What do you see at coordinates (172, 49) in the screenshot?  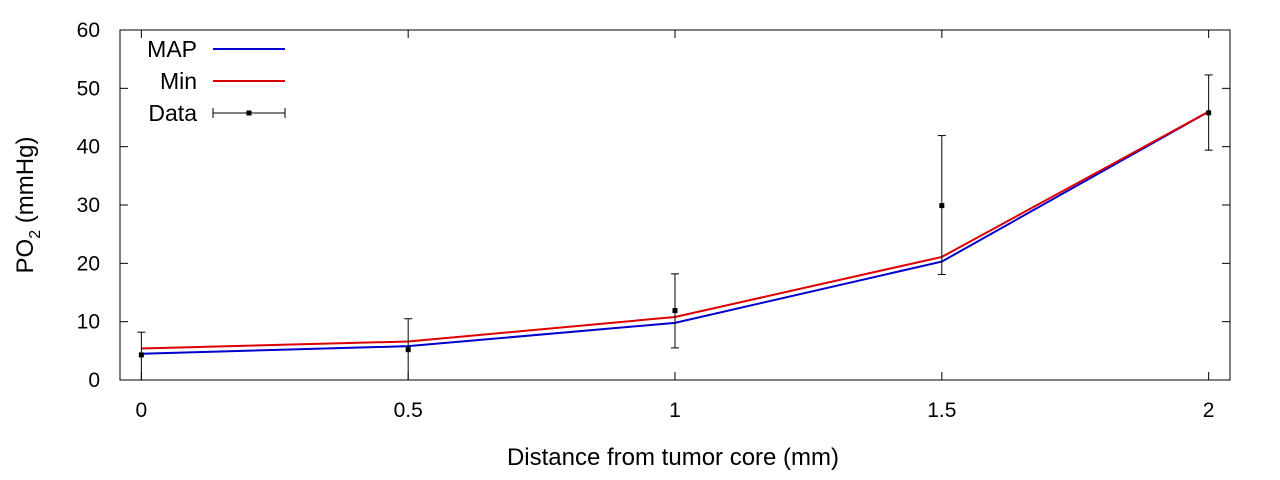 I see `legend-label-map: MAP` at bounding box center [172, 49].